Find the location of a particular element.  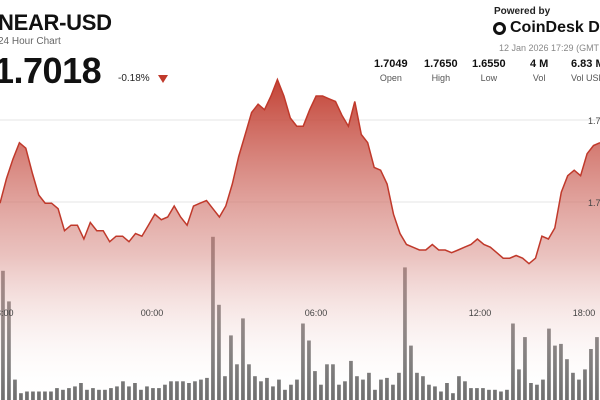

brand-name: CoinDesk Data is located at coordinates (555, 27).